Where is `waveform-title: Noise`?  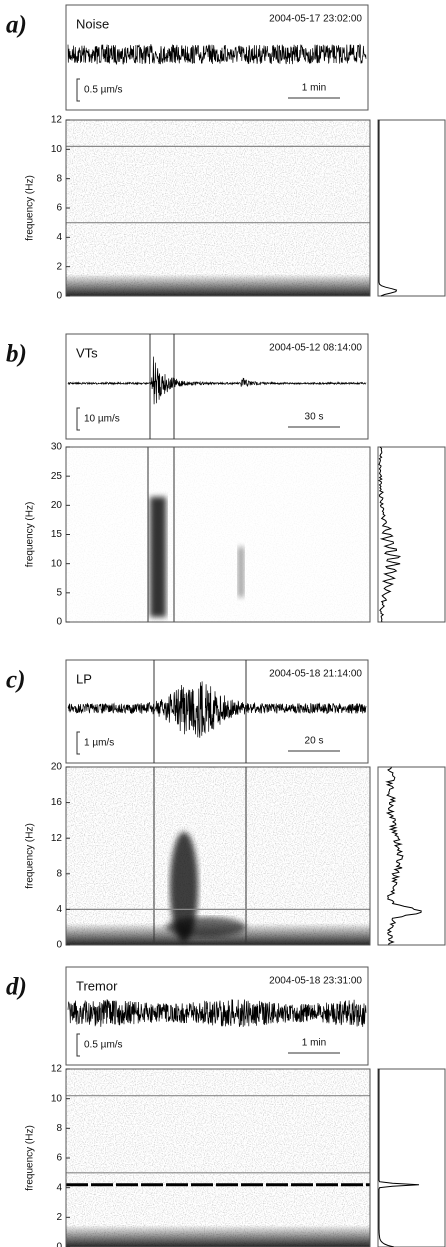 waveform-title: Noise is located at coordinates (92, 23).